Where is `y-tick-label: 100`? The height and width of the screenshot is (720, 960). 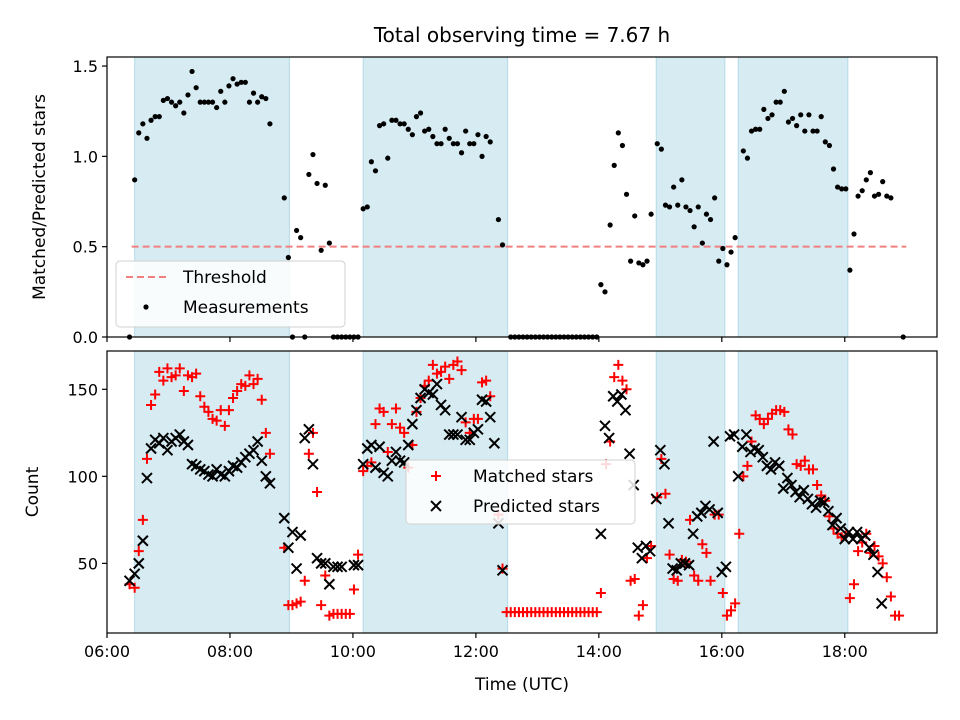
y-tick-label: 100 is located at coordinates (82, 476).